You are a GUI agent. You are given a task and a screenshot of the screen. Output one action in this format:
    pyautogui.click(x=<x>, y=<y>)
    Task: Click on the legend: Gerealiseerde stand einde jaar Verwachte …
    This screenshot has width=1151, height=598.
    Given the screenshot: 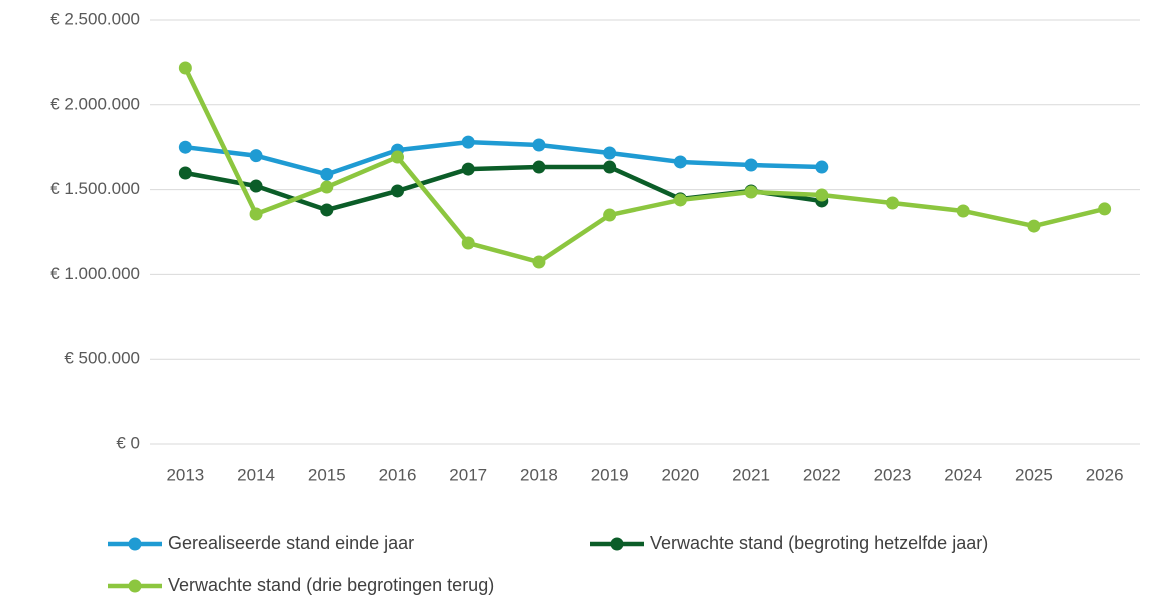 What is the action you would take?
    pyautogui.click(x=548, y=564)
    